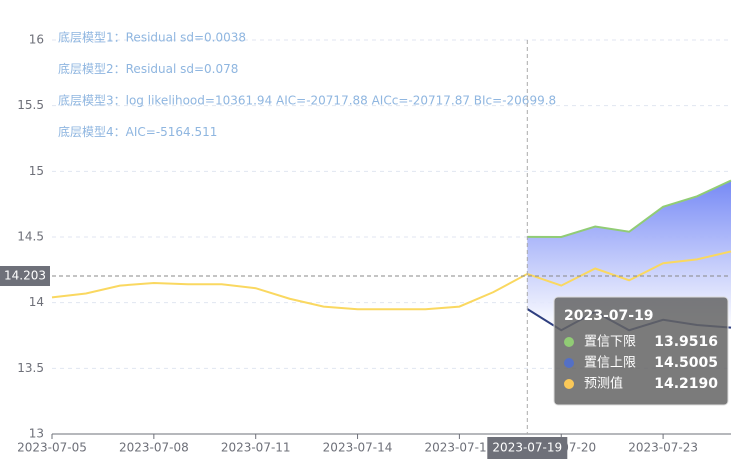 The image size is (750, 462). I want to click on x-tick-label: 2023-07-14, so click(358, 448).